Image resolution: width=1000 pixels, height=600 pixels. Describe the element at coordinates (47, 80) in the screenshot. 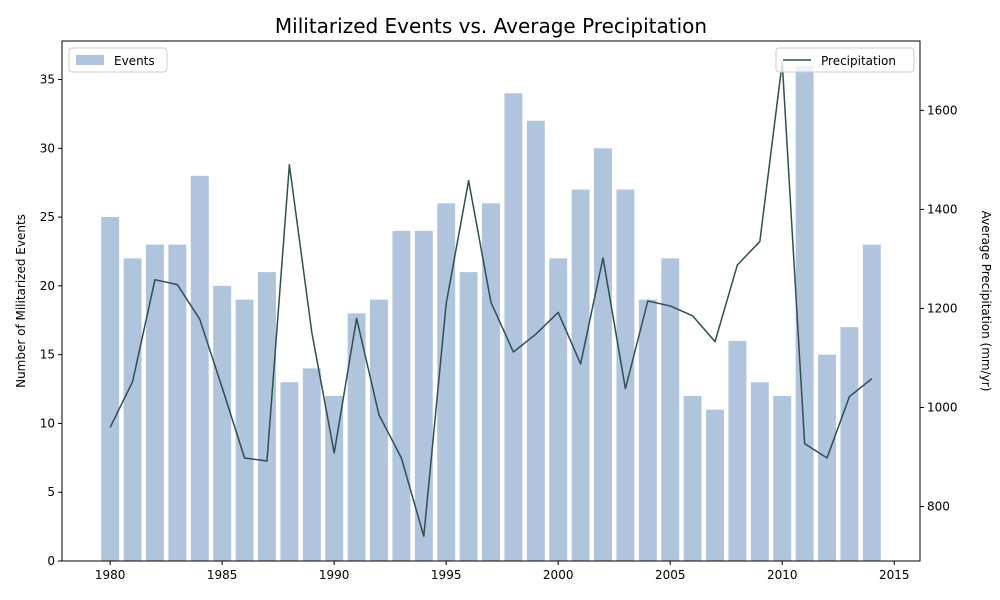

I see `left-y-tick-label-35: 35` at that location.